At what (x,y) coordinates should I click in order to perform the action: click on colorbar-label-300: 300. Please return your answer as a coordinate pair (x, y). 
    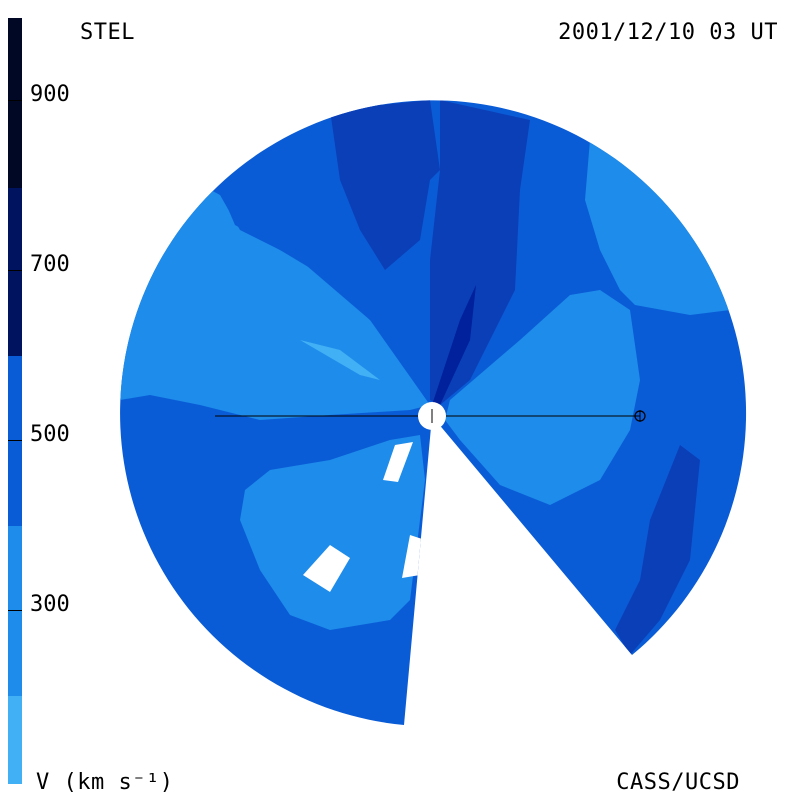
    Looking at the image, I should click on (50, 604).